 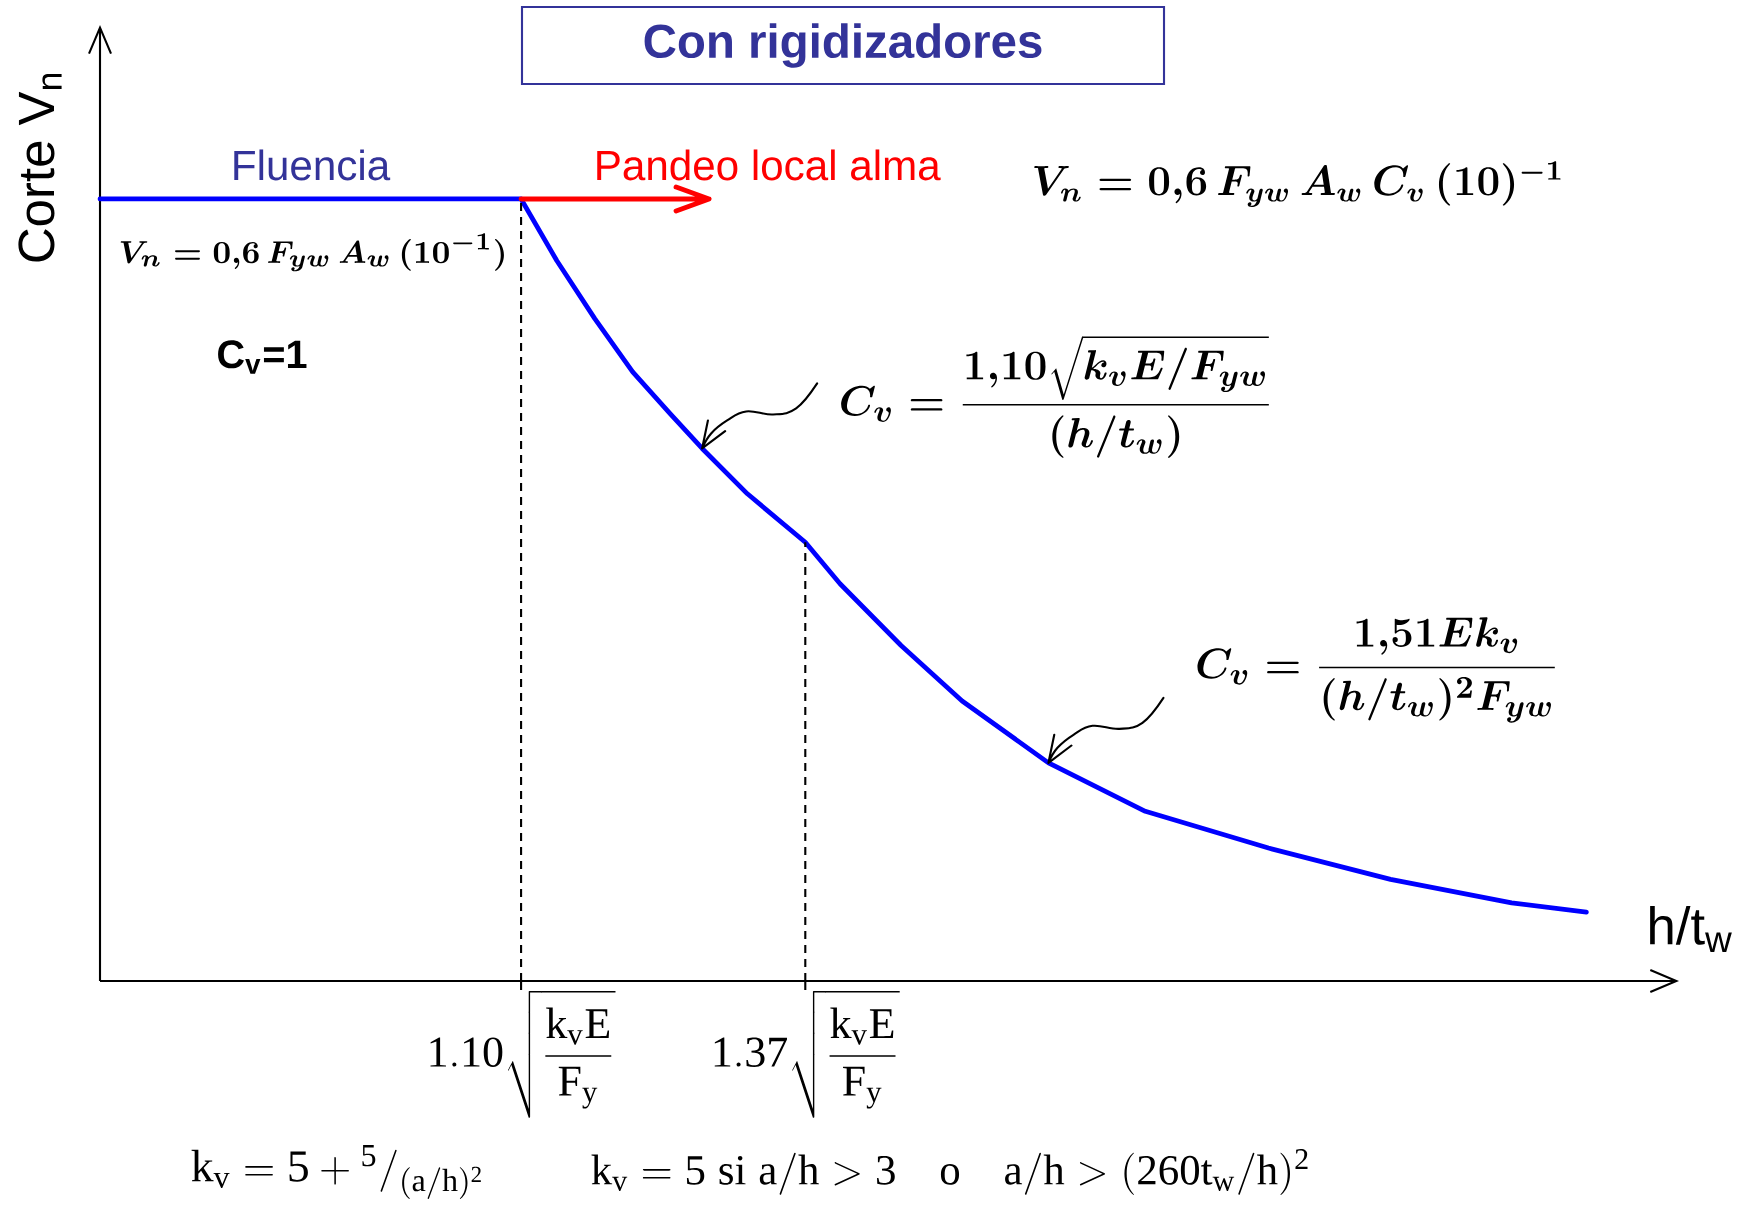 What do you see at coordinates (312, 252) in the screenshot?
I see `annotation: $V_{n} = 0{,}6\,F_{yw}\,A_{w}\,(10^{-1})$` at bounding box center [312, 252].